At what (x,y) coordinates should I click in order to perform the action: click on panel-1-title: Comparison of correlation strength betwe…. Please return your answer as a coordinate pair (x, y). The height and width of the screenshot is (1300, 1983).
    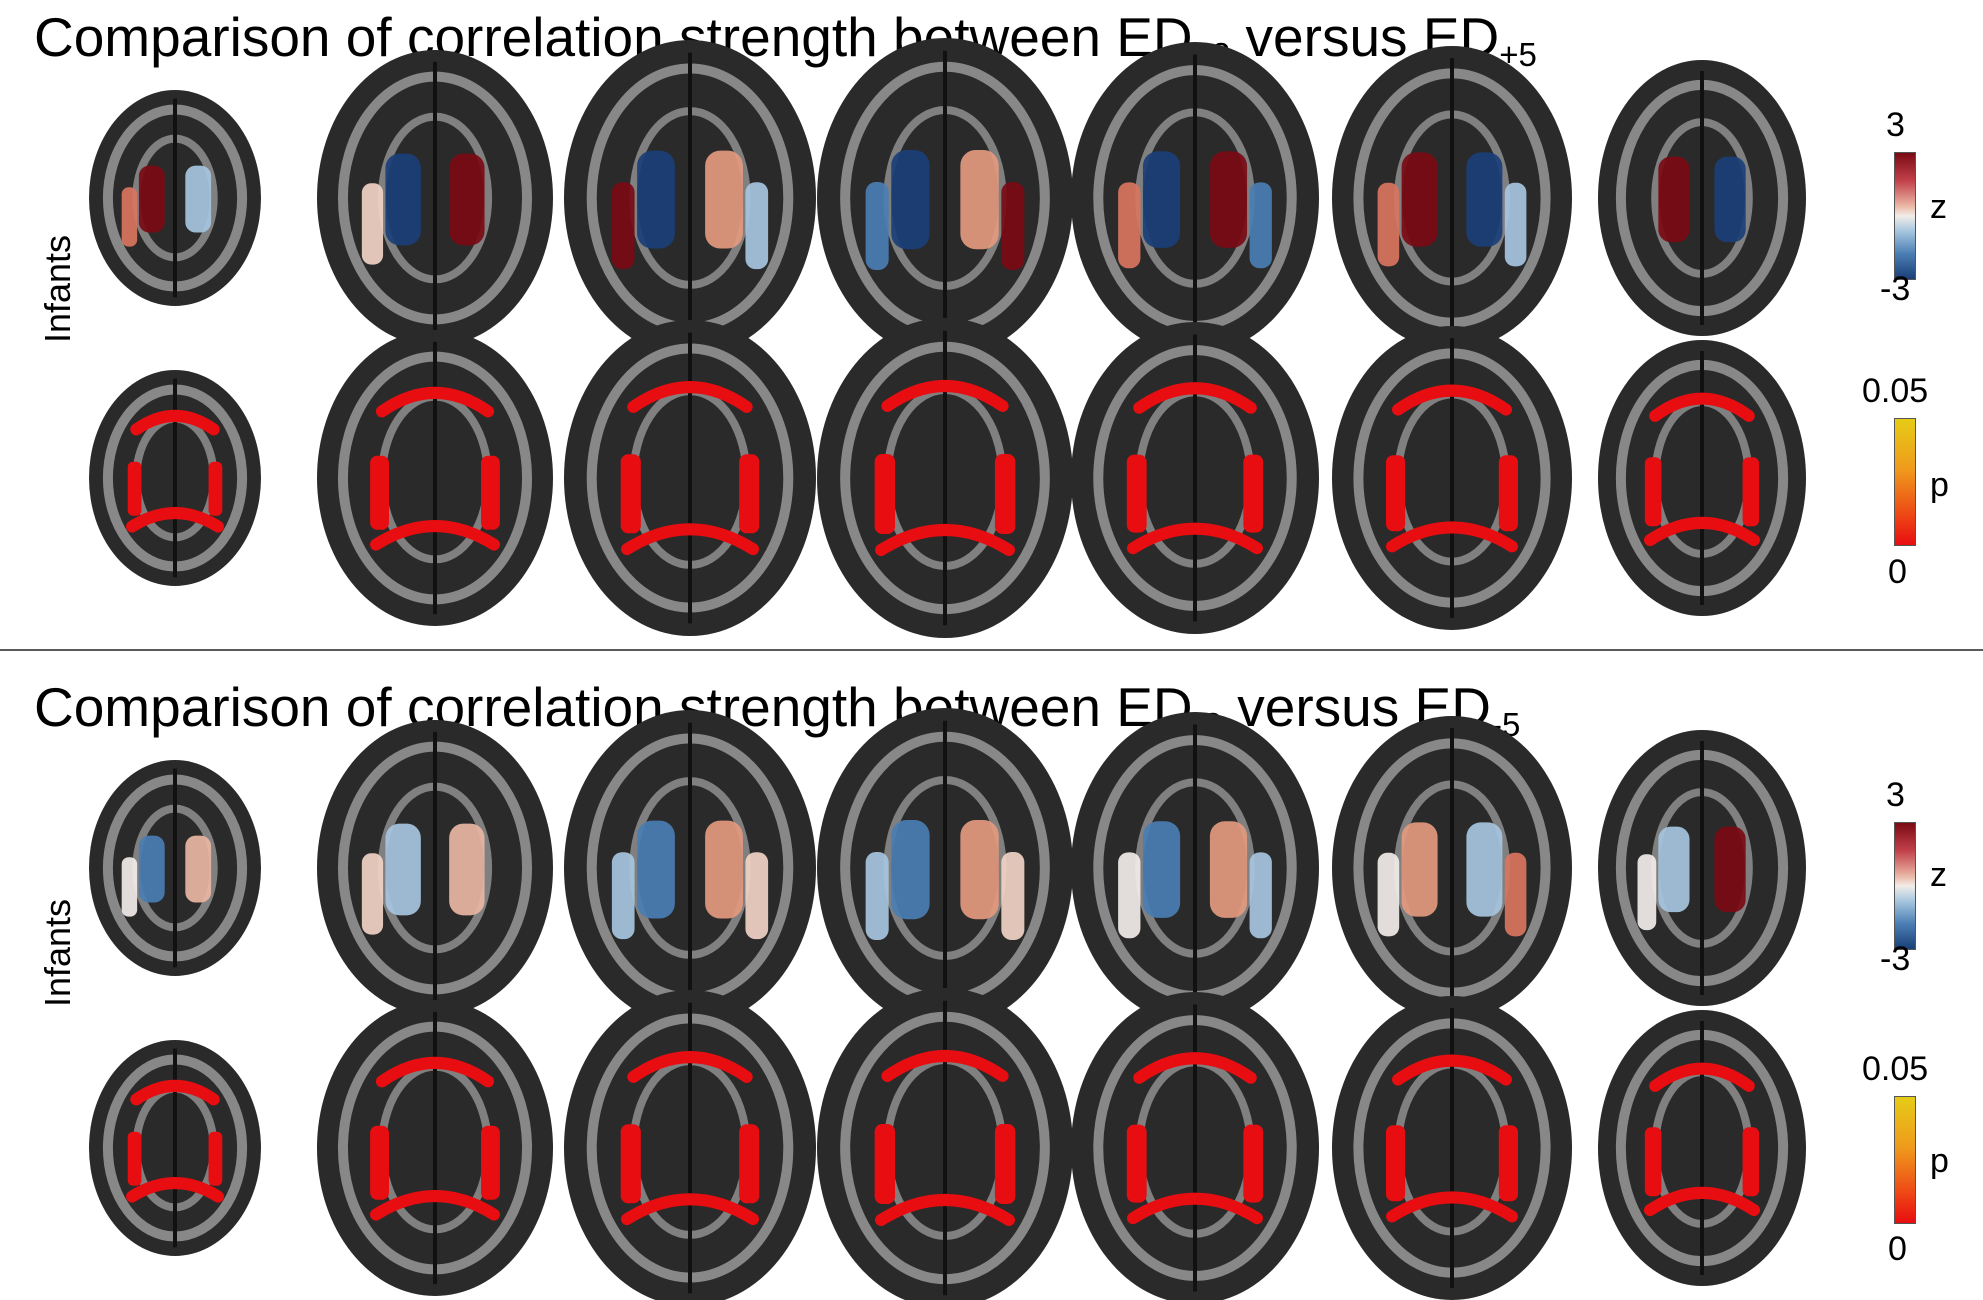
    Looking at the image, I should click on (785, 41).